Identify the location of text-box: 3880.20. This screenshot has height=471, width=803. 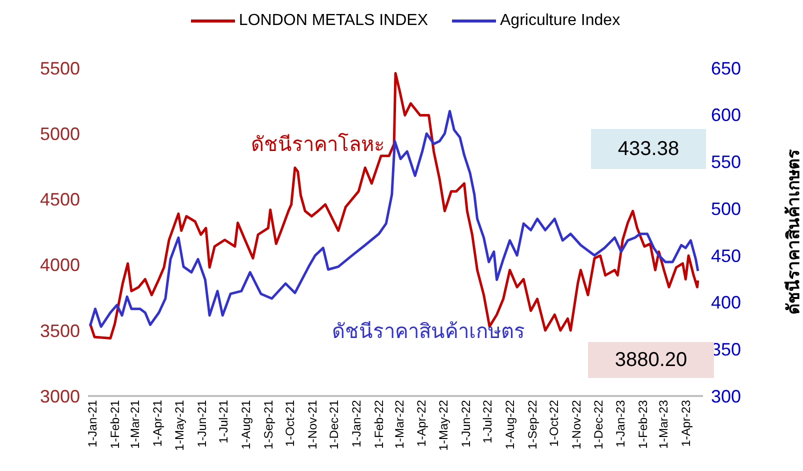
(651, 360).